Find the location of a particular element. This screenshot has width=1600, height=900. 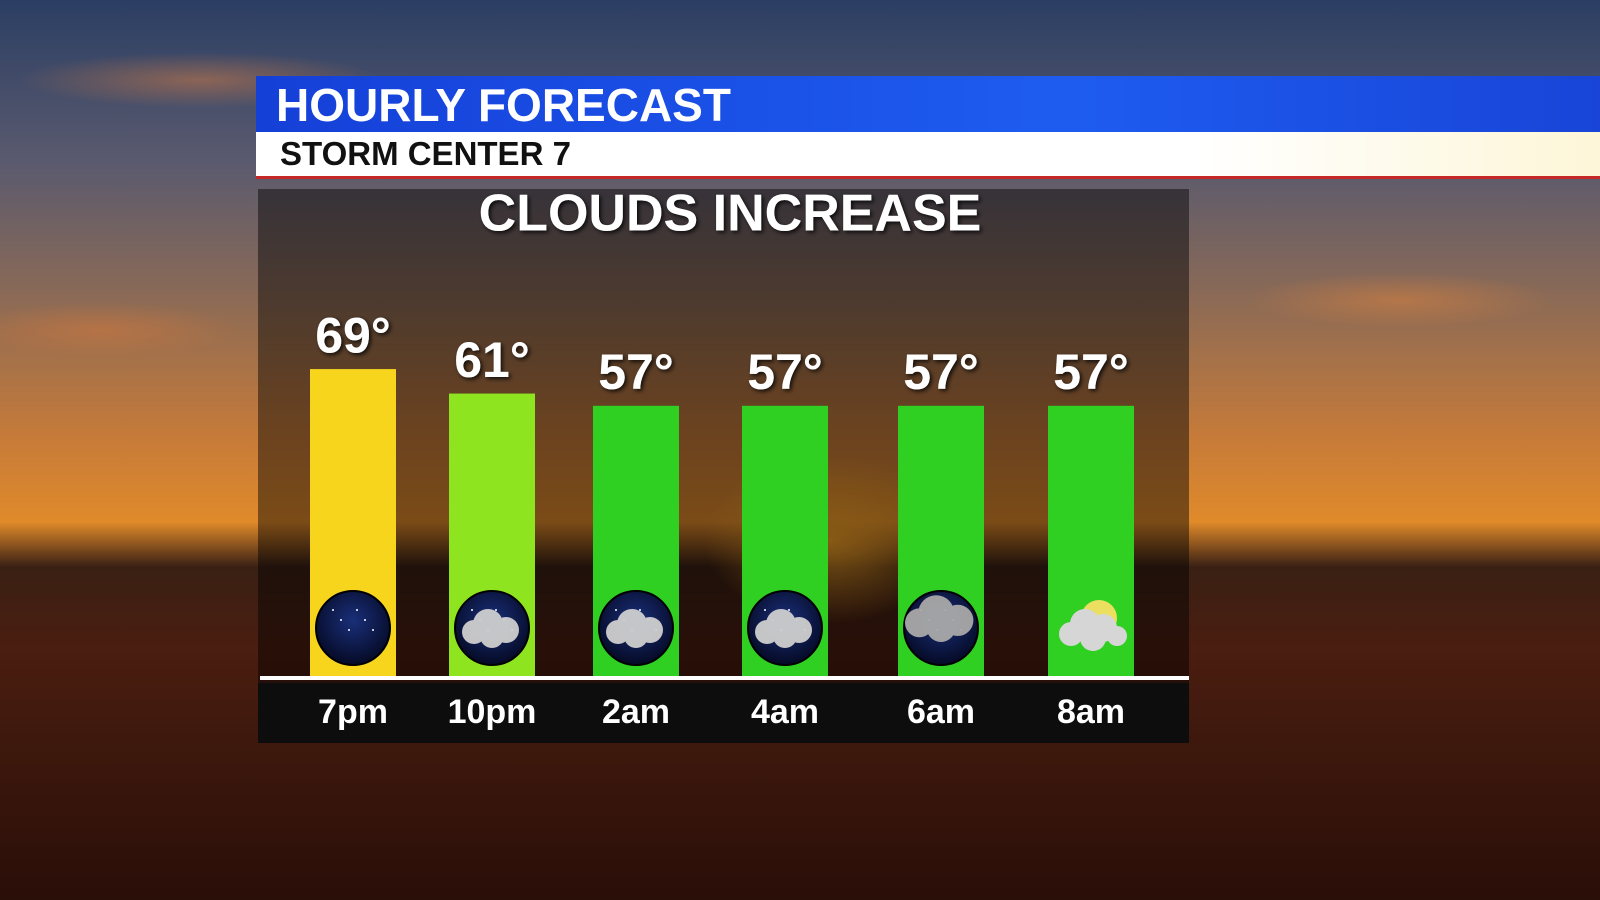

x-tick-label: 4am is located at coordinates (785, 712).